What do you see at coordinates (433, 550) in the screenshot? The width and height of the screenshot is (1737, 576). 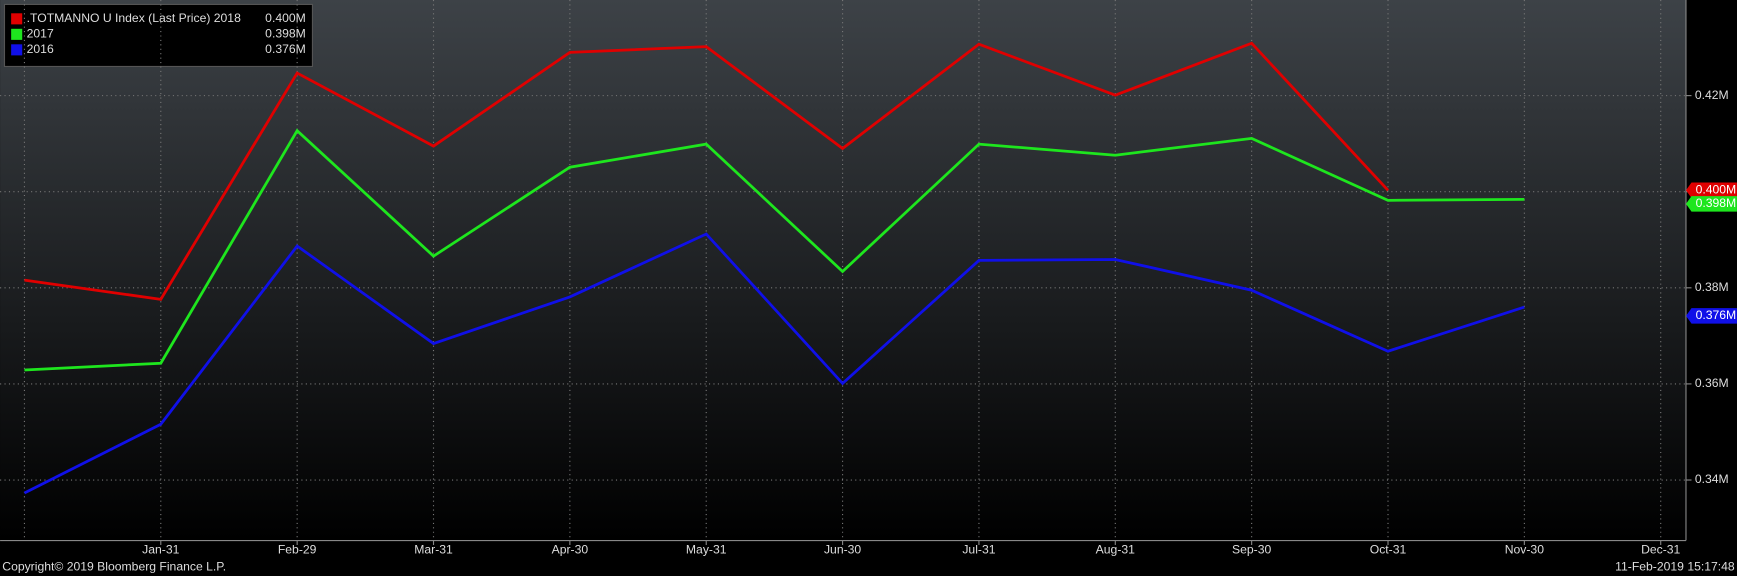 I see `x-tick-label: Mar-31` at bounding box center [433, 550].